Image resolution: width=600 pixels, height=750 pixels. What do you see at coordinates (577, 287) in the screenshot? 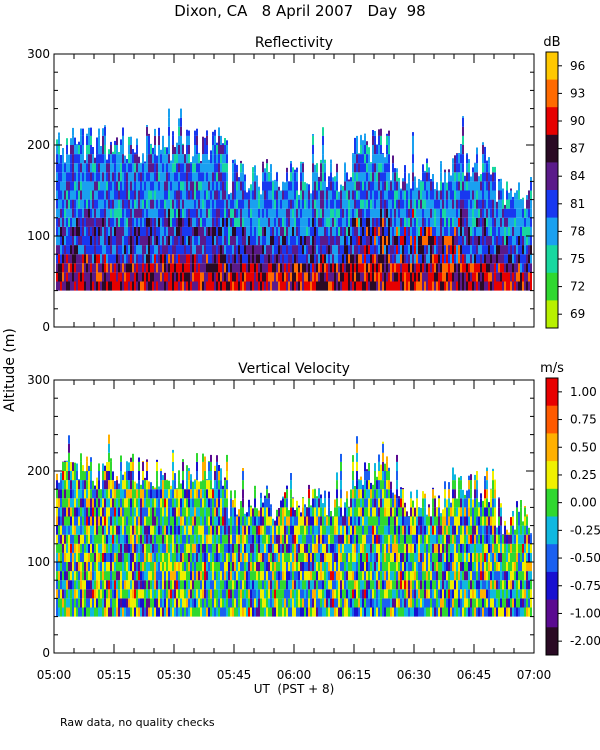
I see `colorbar-tick-label: 72` at bounding box center [577, 287].